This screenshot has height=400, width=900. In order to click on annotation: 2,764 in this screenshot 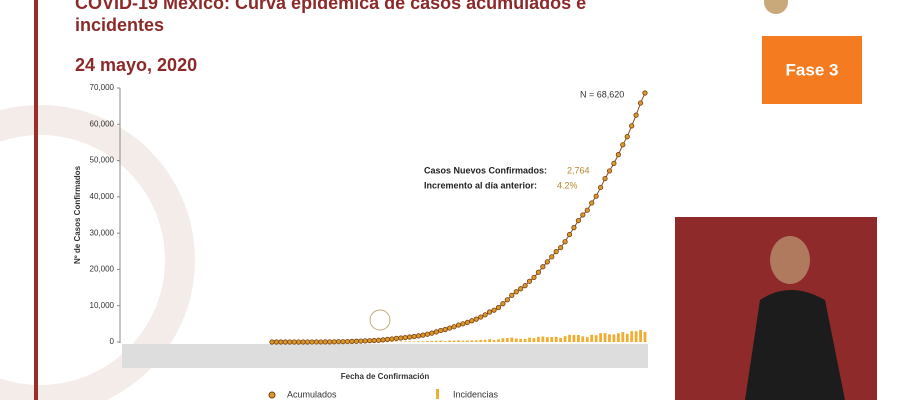, I will do `click(578, 170)`.